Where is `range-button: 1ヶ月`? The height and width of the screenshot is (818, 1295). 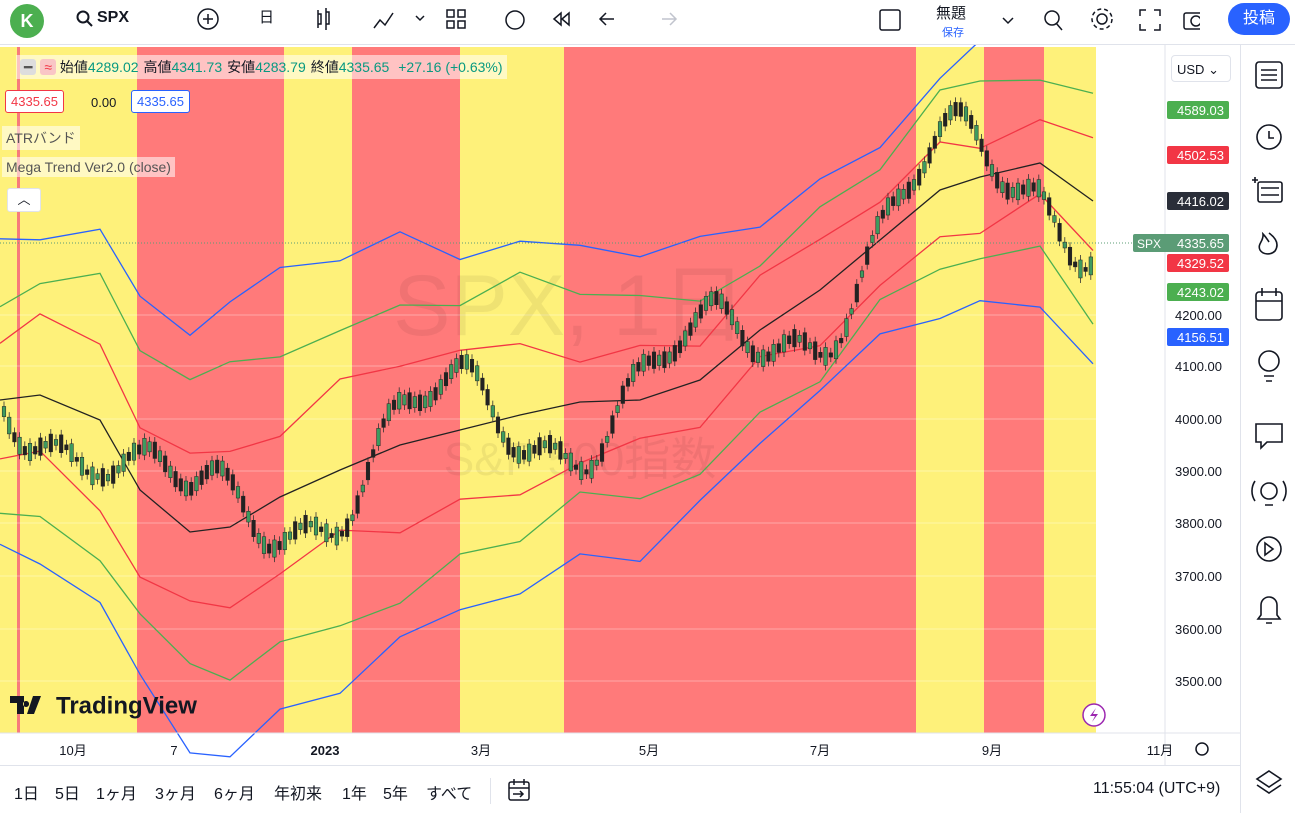
range-button: 1ヶ月 is located at coordinates (116, 794).